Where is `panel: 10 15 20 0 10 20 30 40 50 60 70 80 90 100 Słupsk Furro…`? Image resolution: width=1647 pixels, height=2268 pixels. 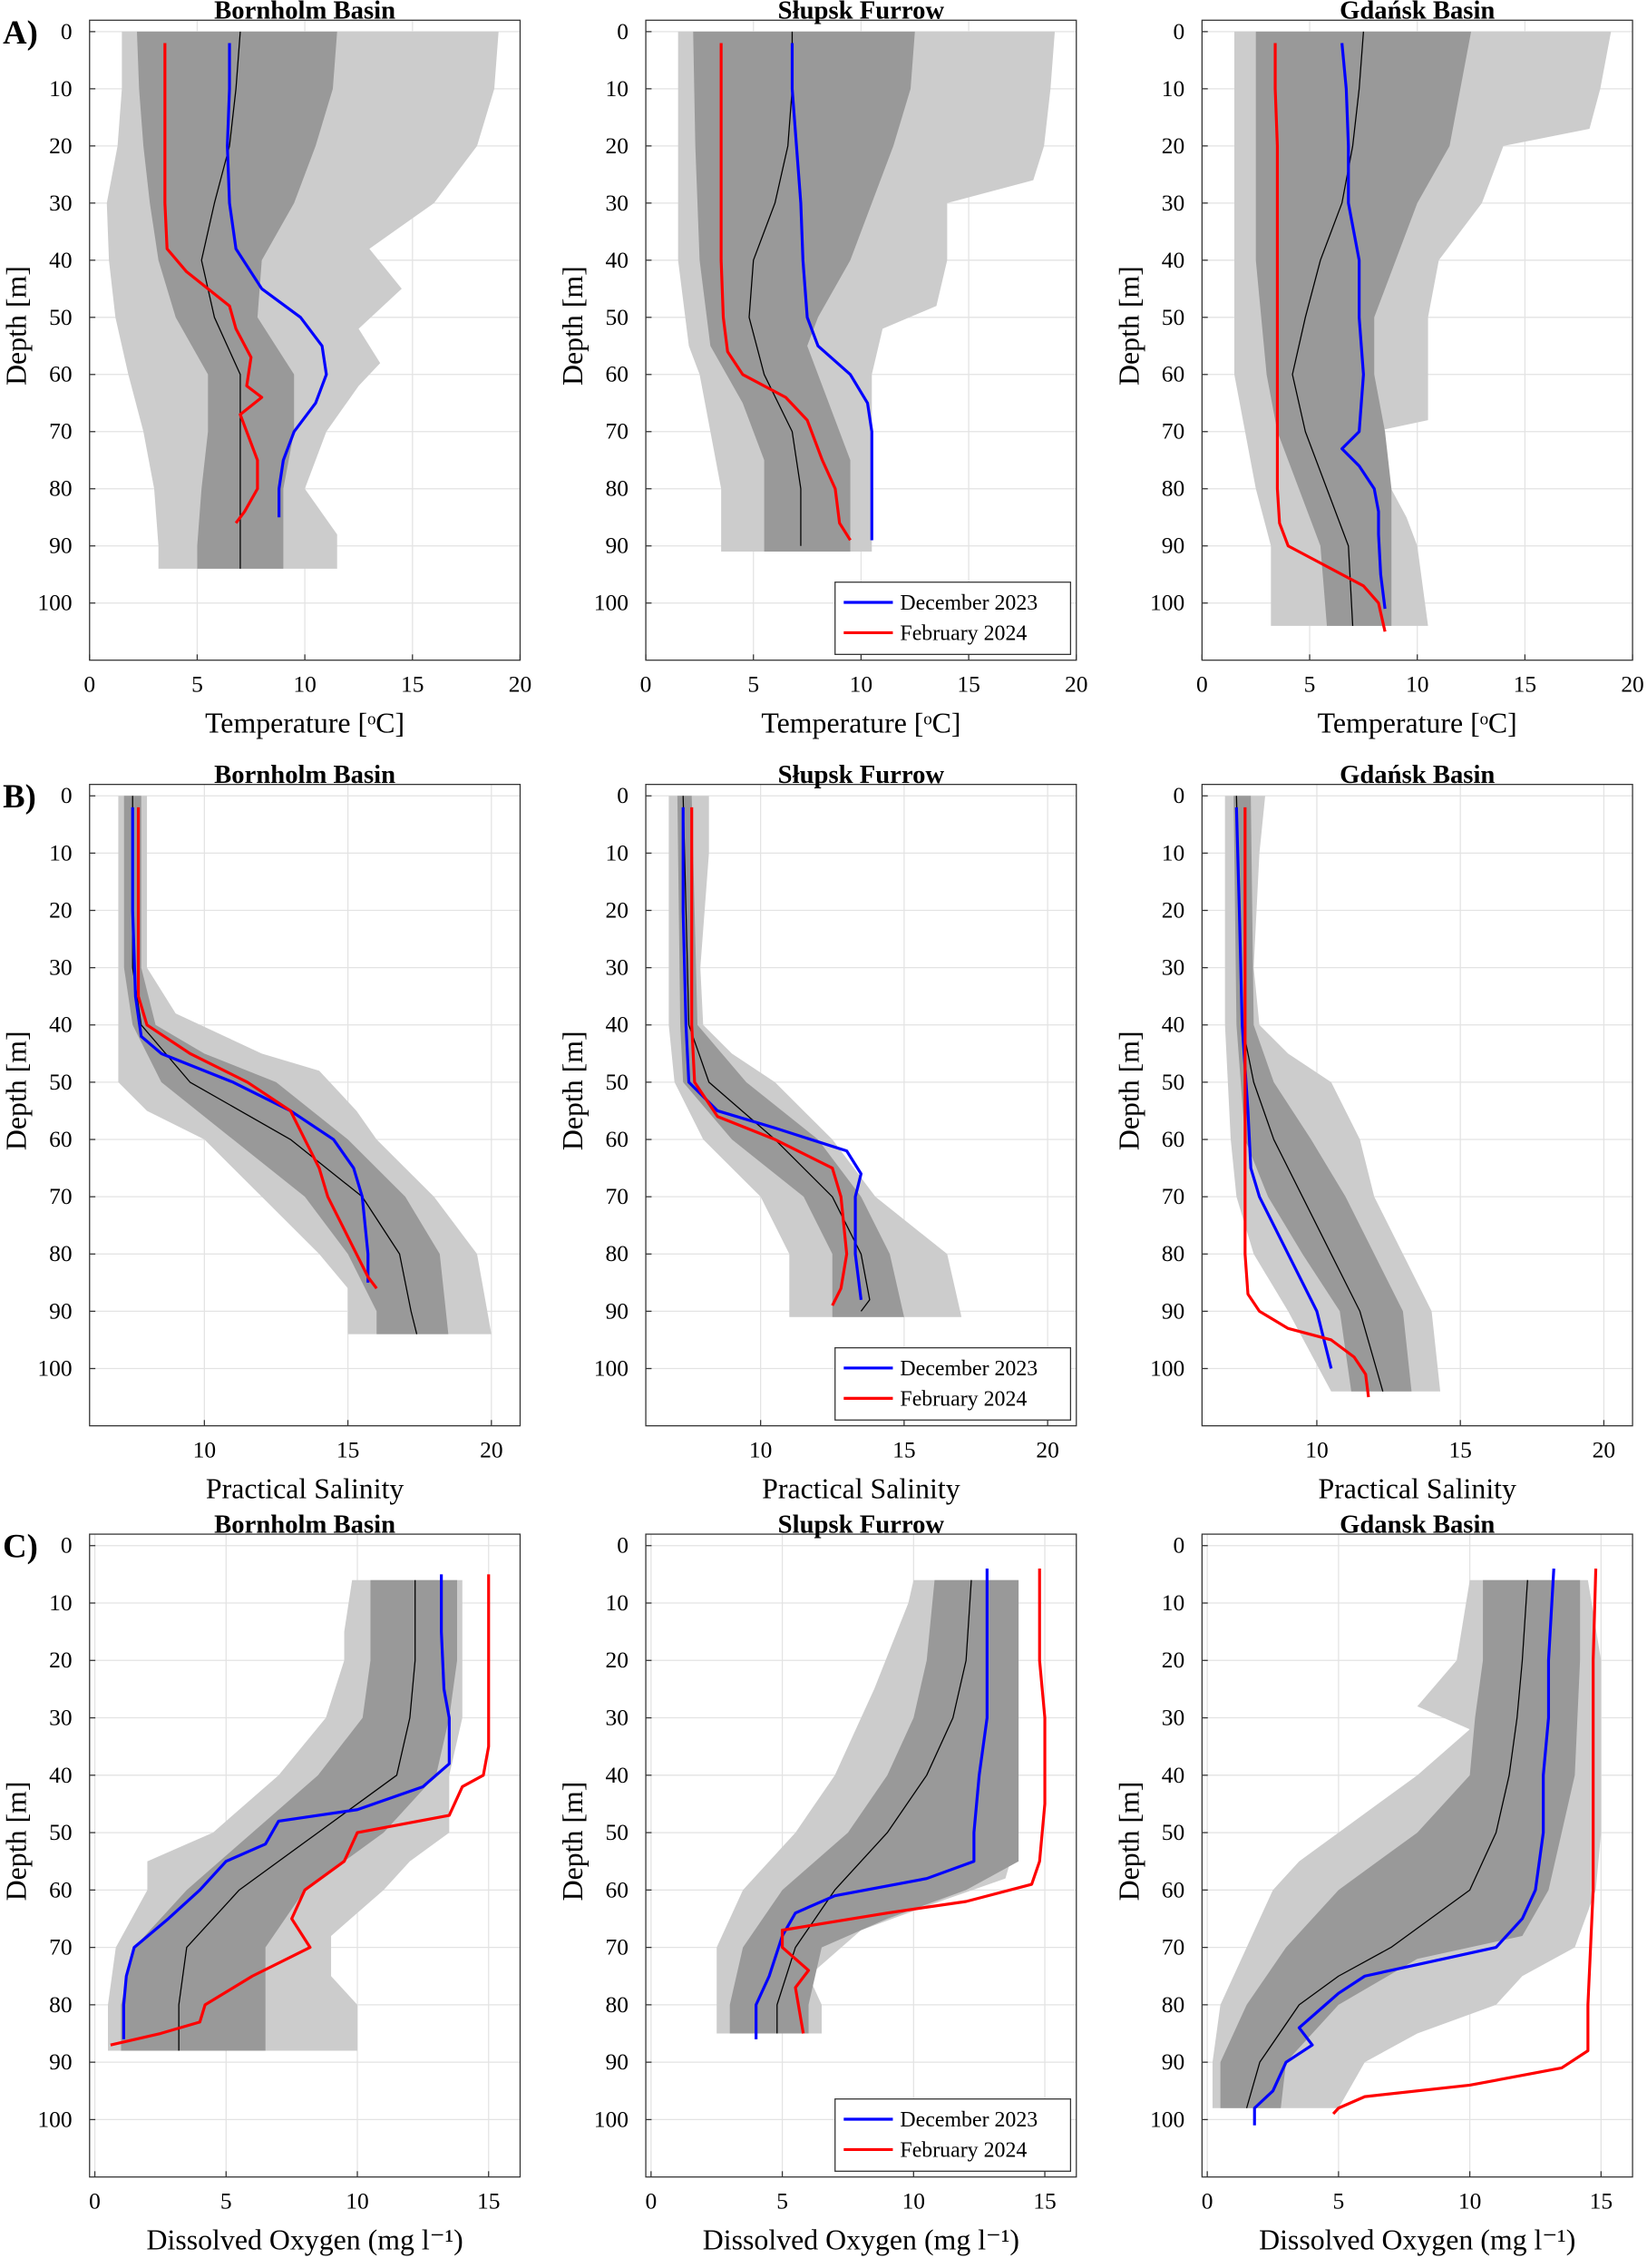
panel: 10 15 20 0 10 20 30 40 50 60 70 80 90 100 Słupsk Furro… is located at coordinates (817, 1132).